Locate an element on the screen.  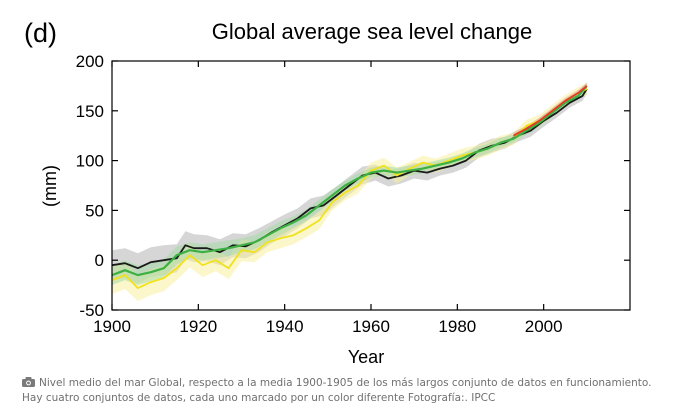
y-tick-label: -50 is located at coordinates (91, 310).